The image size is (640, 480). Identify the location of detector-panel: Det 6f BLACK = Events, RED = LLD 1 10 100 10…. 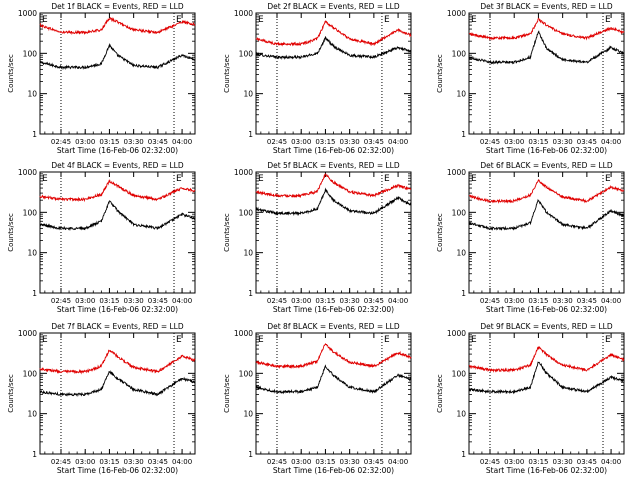
(530, 237).